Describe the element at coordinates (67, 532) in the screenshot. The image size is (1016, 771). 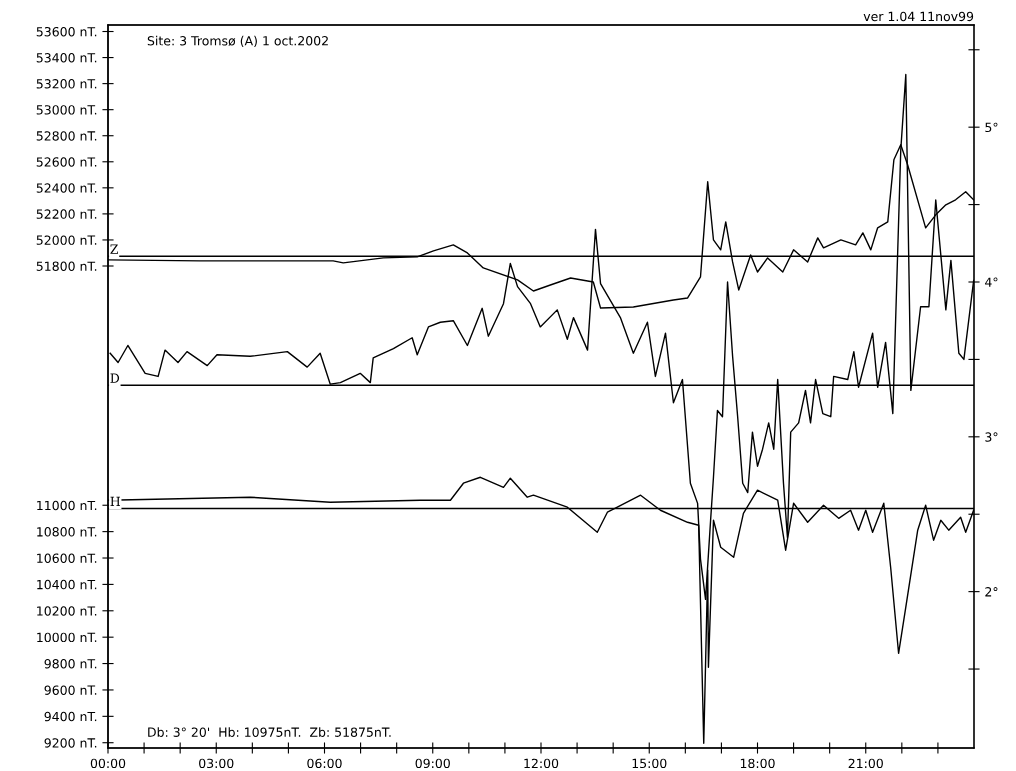
I see `y3-tick-label: 10800 nT.` at that location.